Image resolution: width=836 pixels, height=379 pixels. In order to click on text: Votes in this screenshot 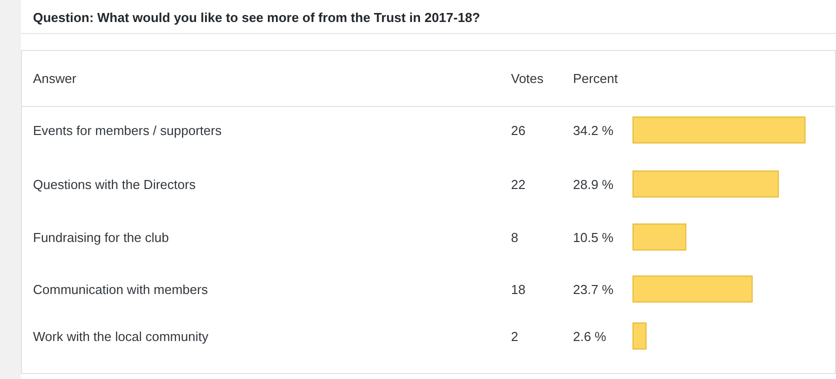, I will do `click(527, 78)`.